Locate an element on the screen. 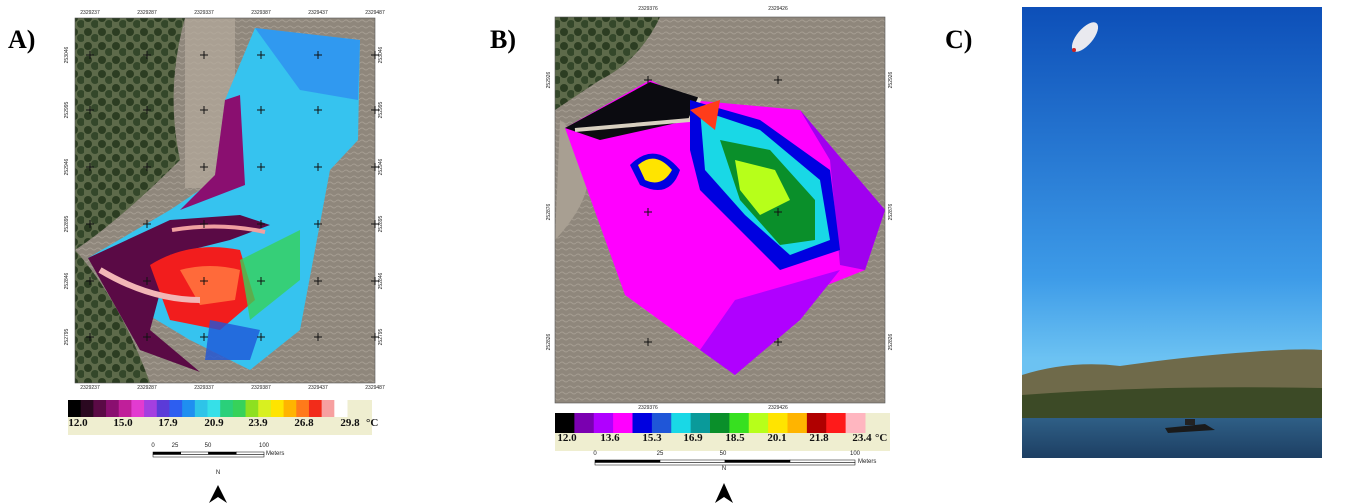 The width and height of the screenshot is (1350, 503). y-coord-label: 252895 is located at coordinates (67, 223).